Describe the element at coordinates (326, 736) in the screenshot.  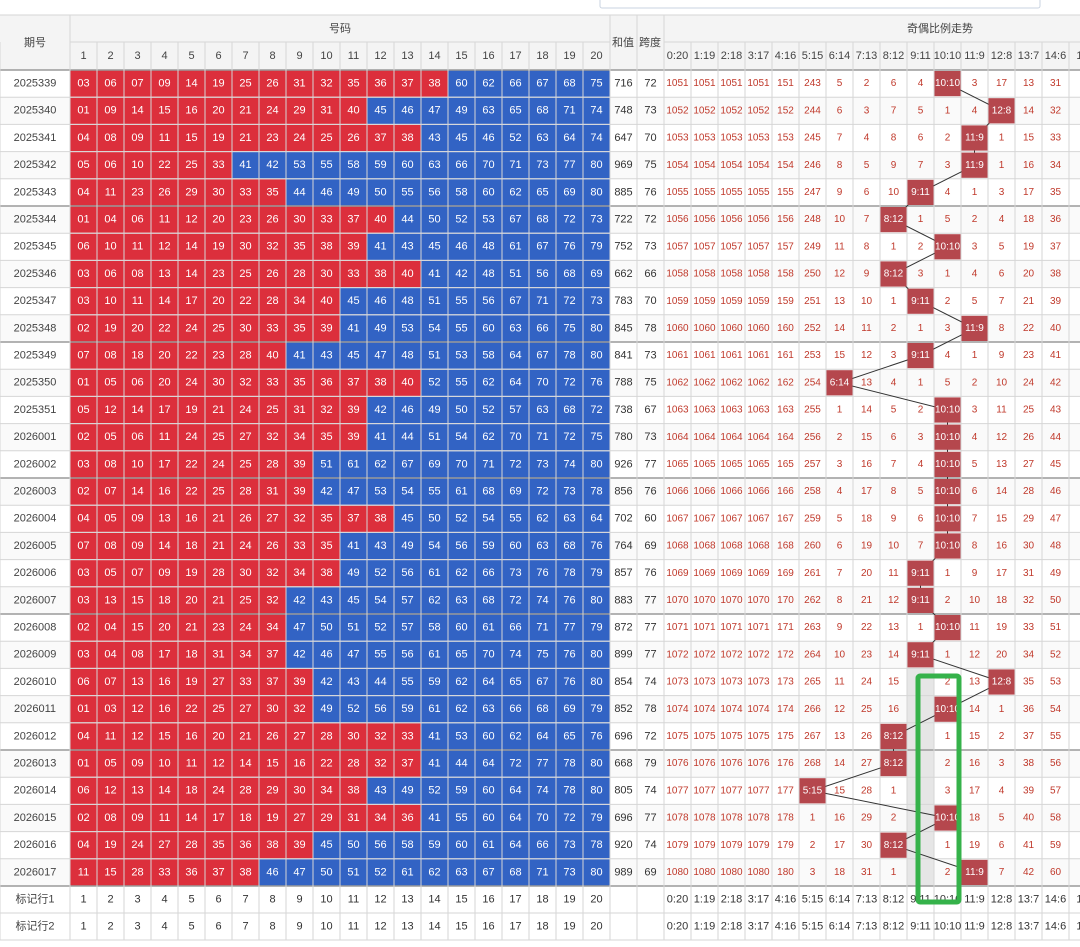
I see `number: 28` at that location.